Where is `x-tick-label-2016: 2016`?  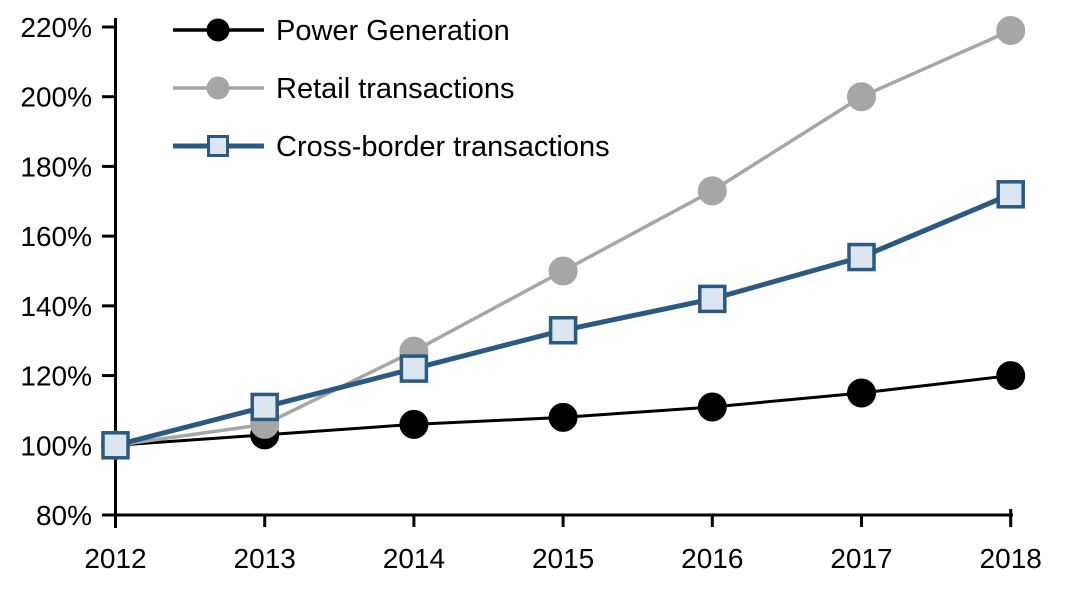 x-tick-label-2016: 2016 is located at coordinates (712, 558).